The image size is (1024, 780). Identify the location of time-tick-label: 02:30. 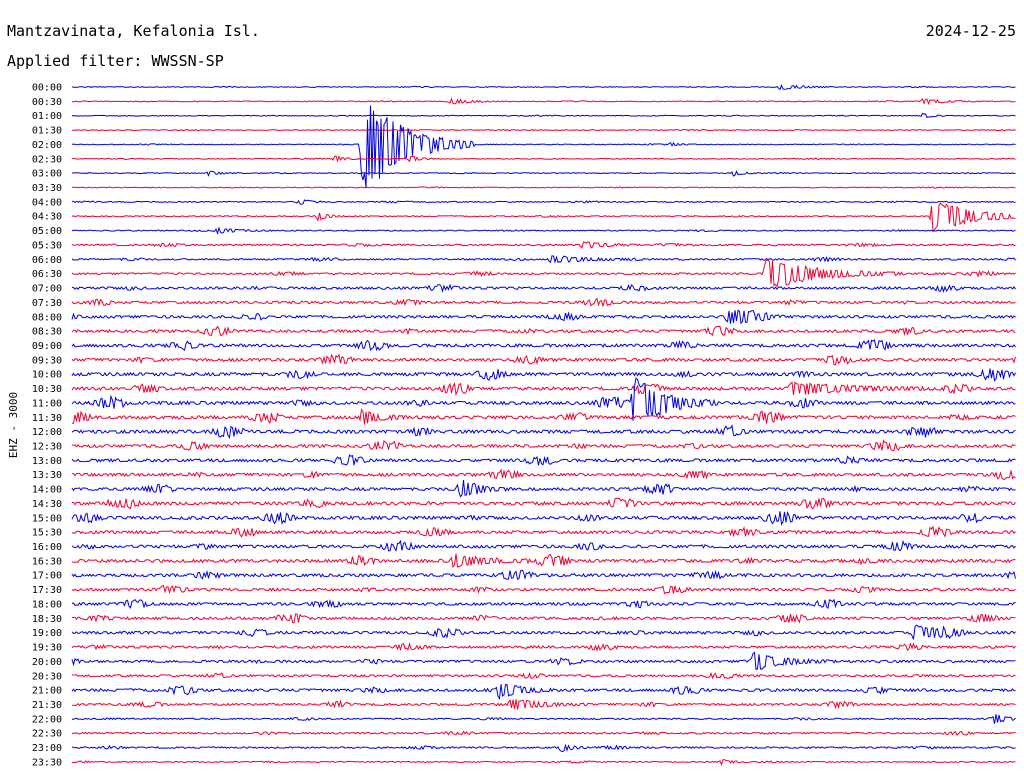
(47, 159).